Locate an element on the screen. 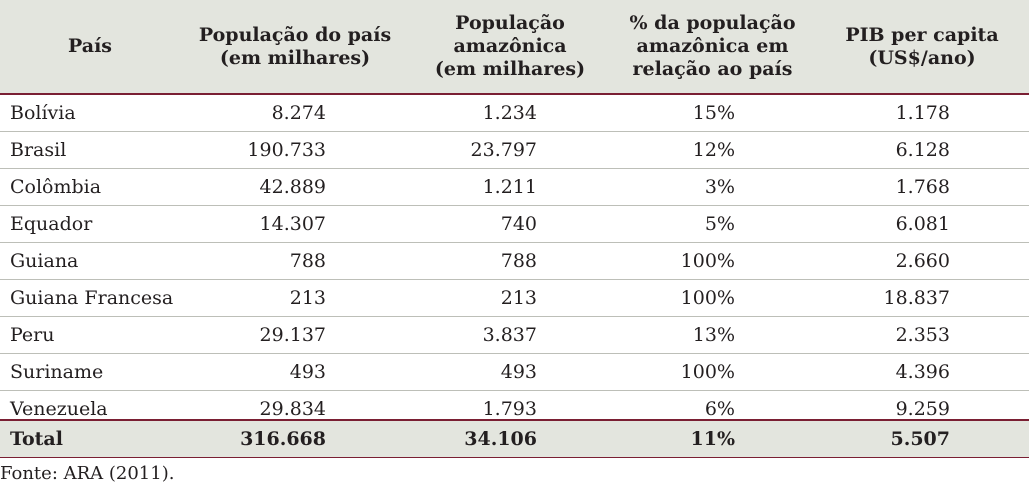 This screenshot has width=1029, height=497. header-cell: PIB per capita (US$/ano) is located at coordinates (922, 46).